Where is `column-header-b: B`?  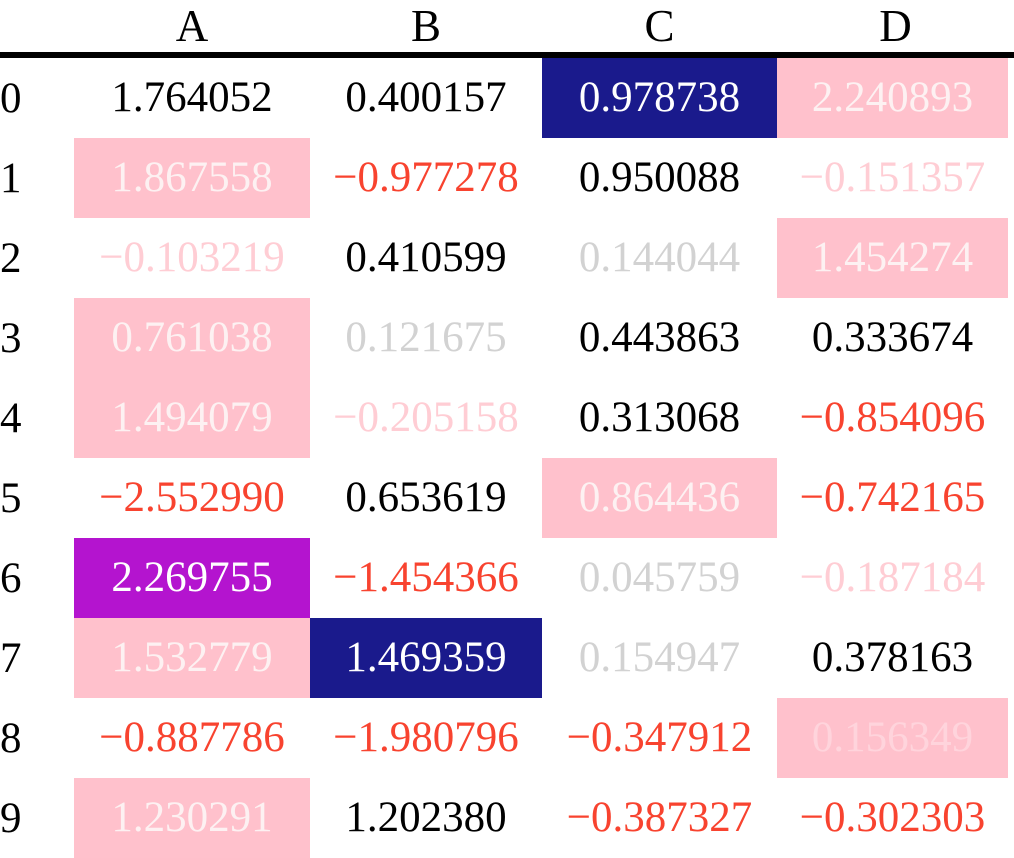 column-header-b: B is located at coordinates (425, 26).